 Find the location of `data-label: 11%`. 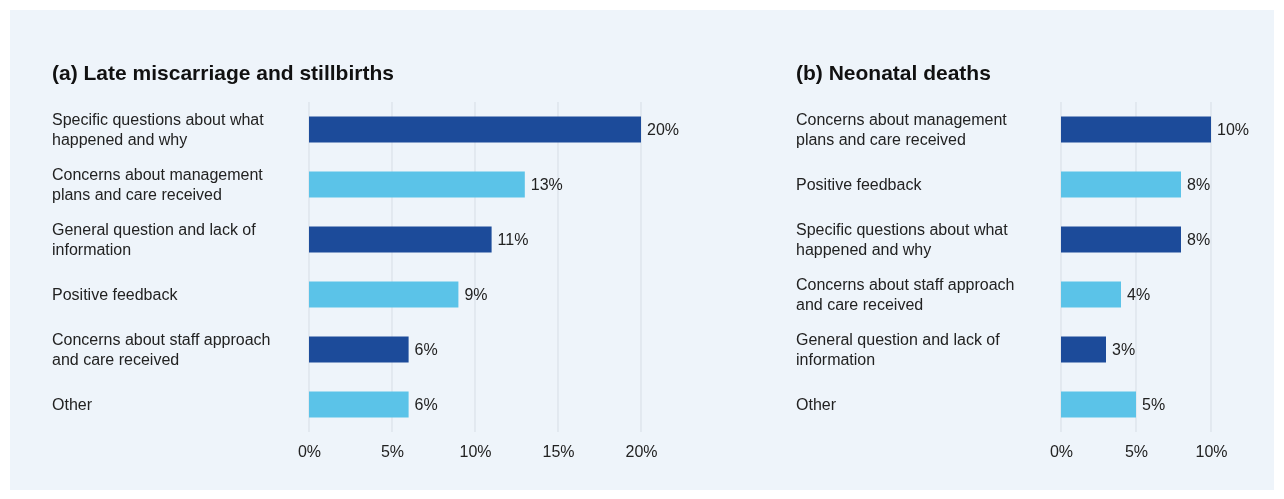

data-label: 11% is located at coordinates (513, 240).